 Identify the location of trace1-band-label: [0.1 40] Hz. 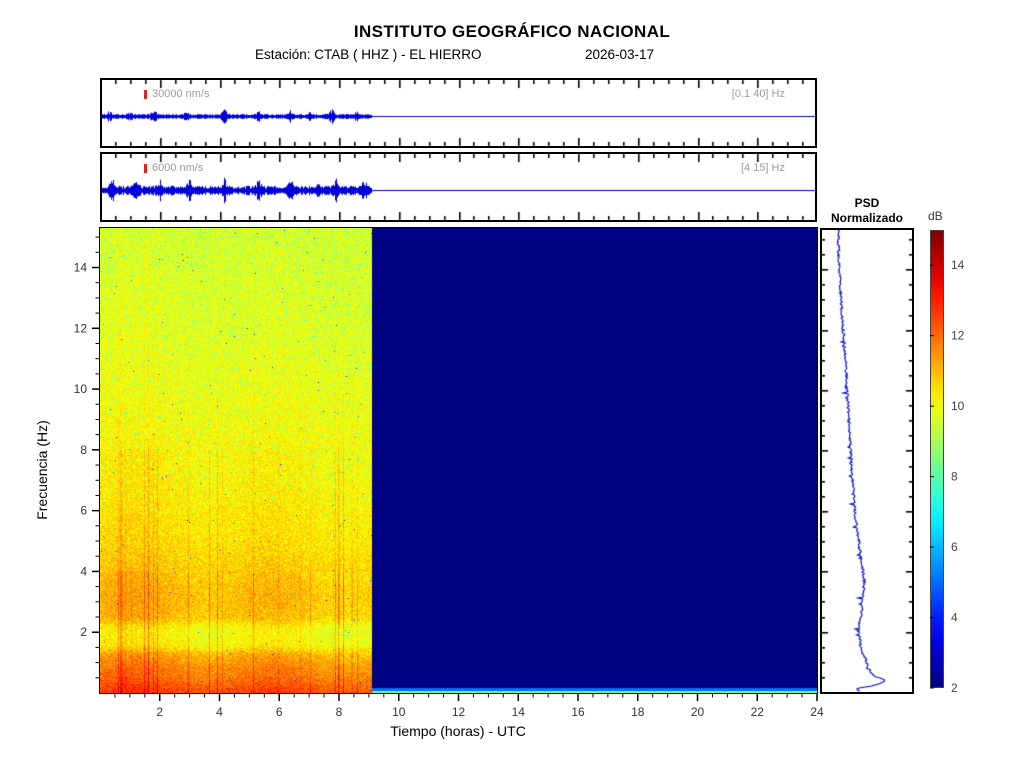
(758, 94).